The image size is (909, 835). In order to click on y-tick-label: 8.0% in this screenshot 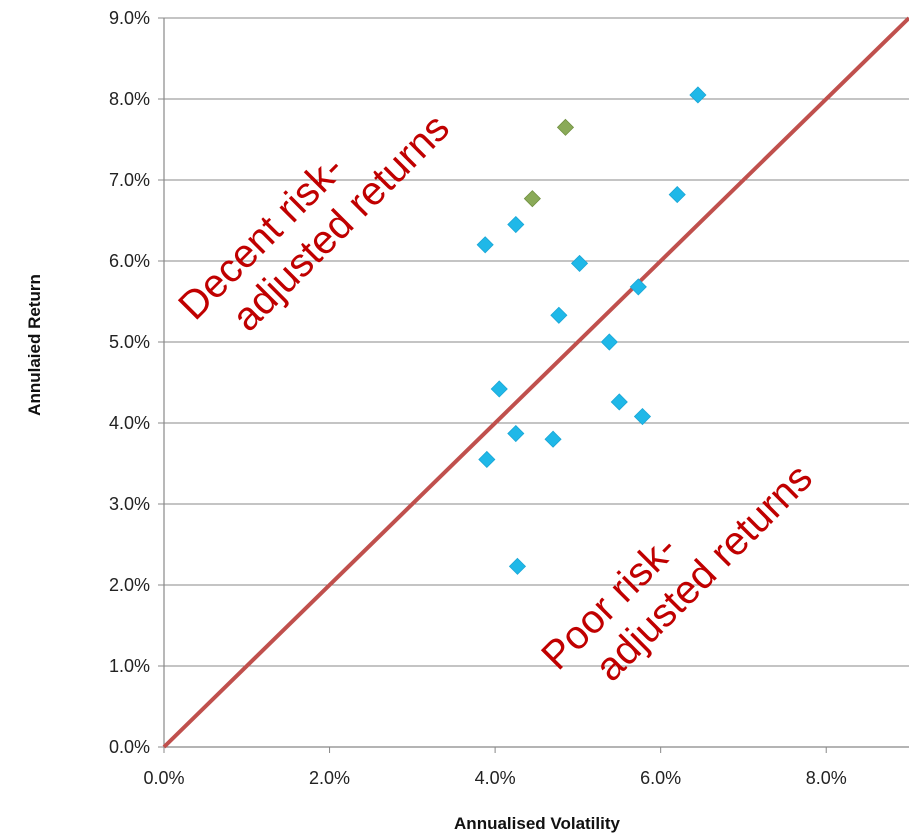, I will do `click(129, 99)`.